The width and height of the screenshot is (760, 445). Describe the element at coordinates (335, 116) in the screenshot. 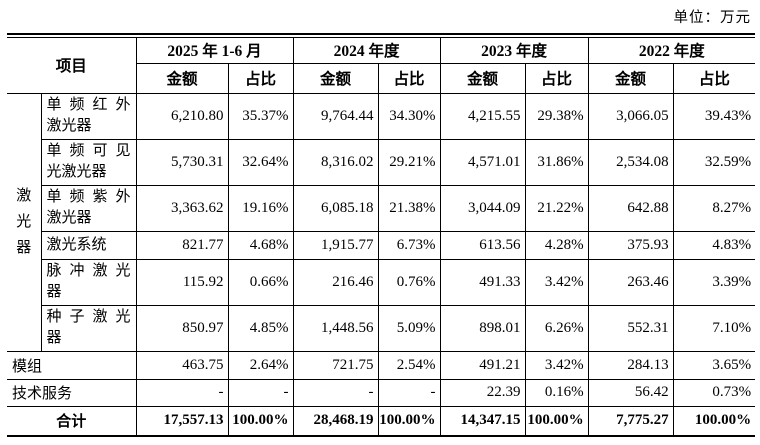

I see `amount-cell: 9,764.44` at that location.